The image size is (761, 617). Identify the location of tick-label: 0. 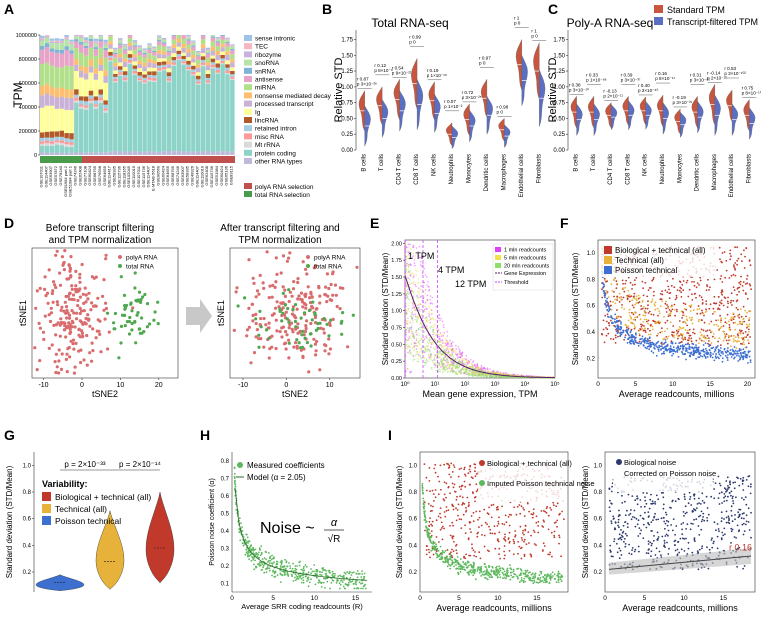
(35, 156).